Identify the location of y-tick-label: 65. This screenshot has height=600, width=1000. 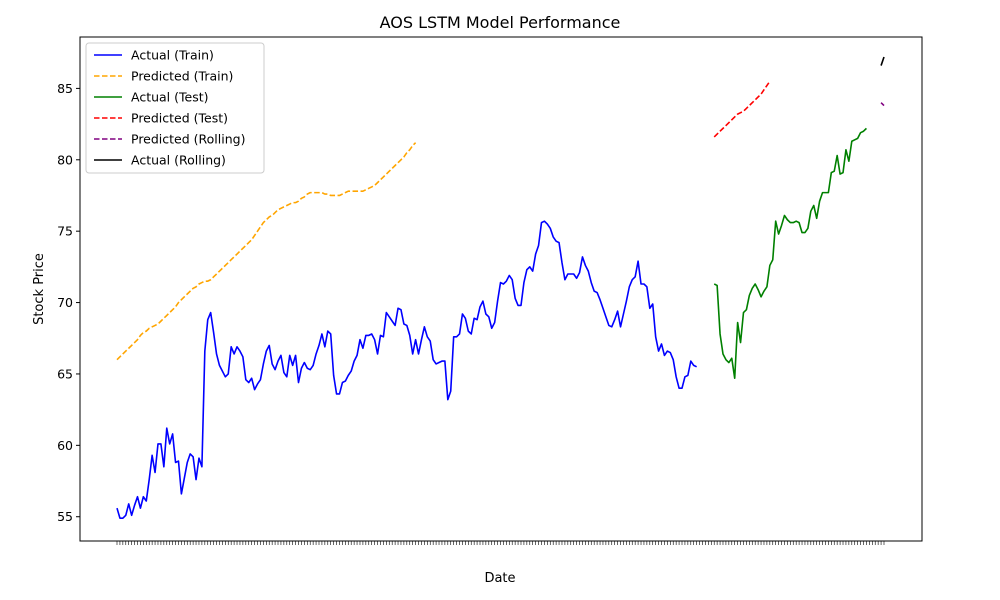
(65, 373).